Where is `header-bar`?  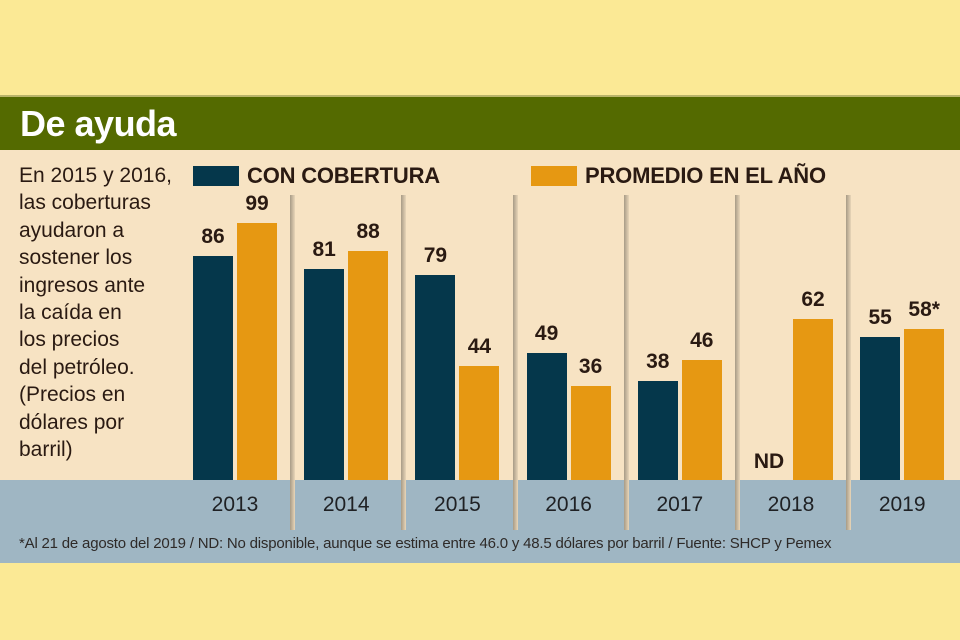
header-bar is located at coordinates (480, 122).